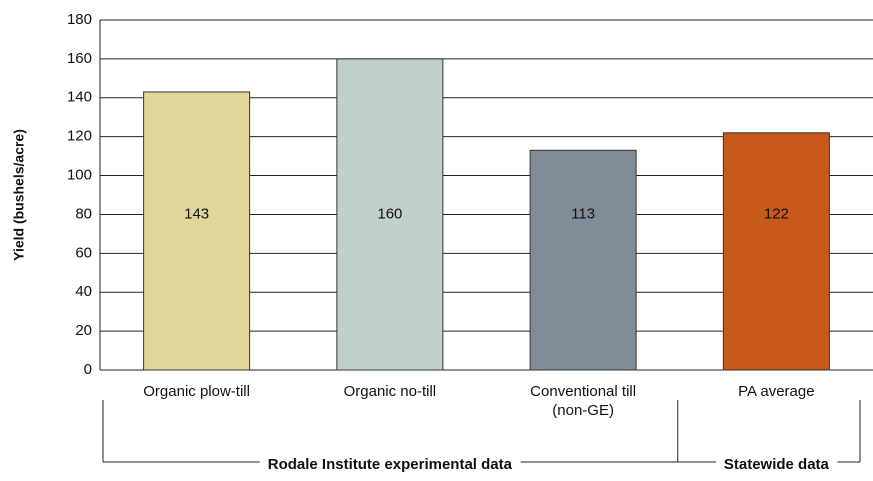  I want to click on x-tick-label: Organic plow-till, so click(196, 391).